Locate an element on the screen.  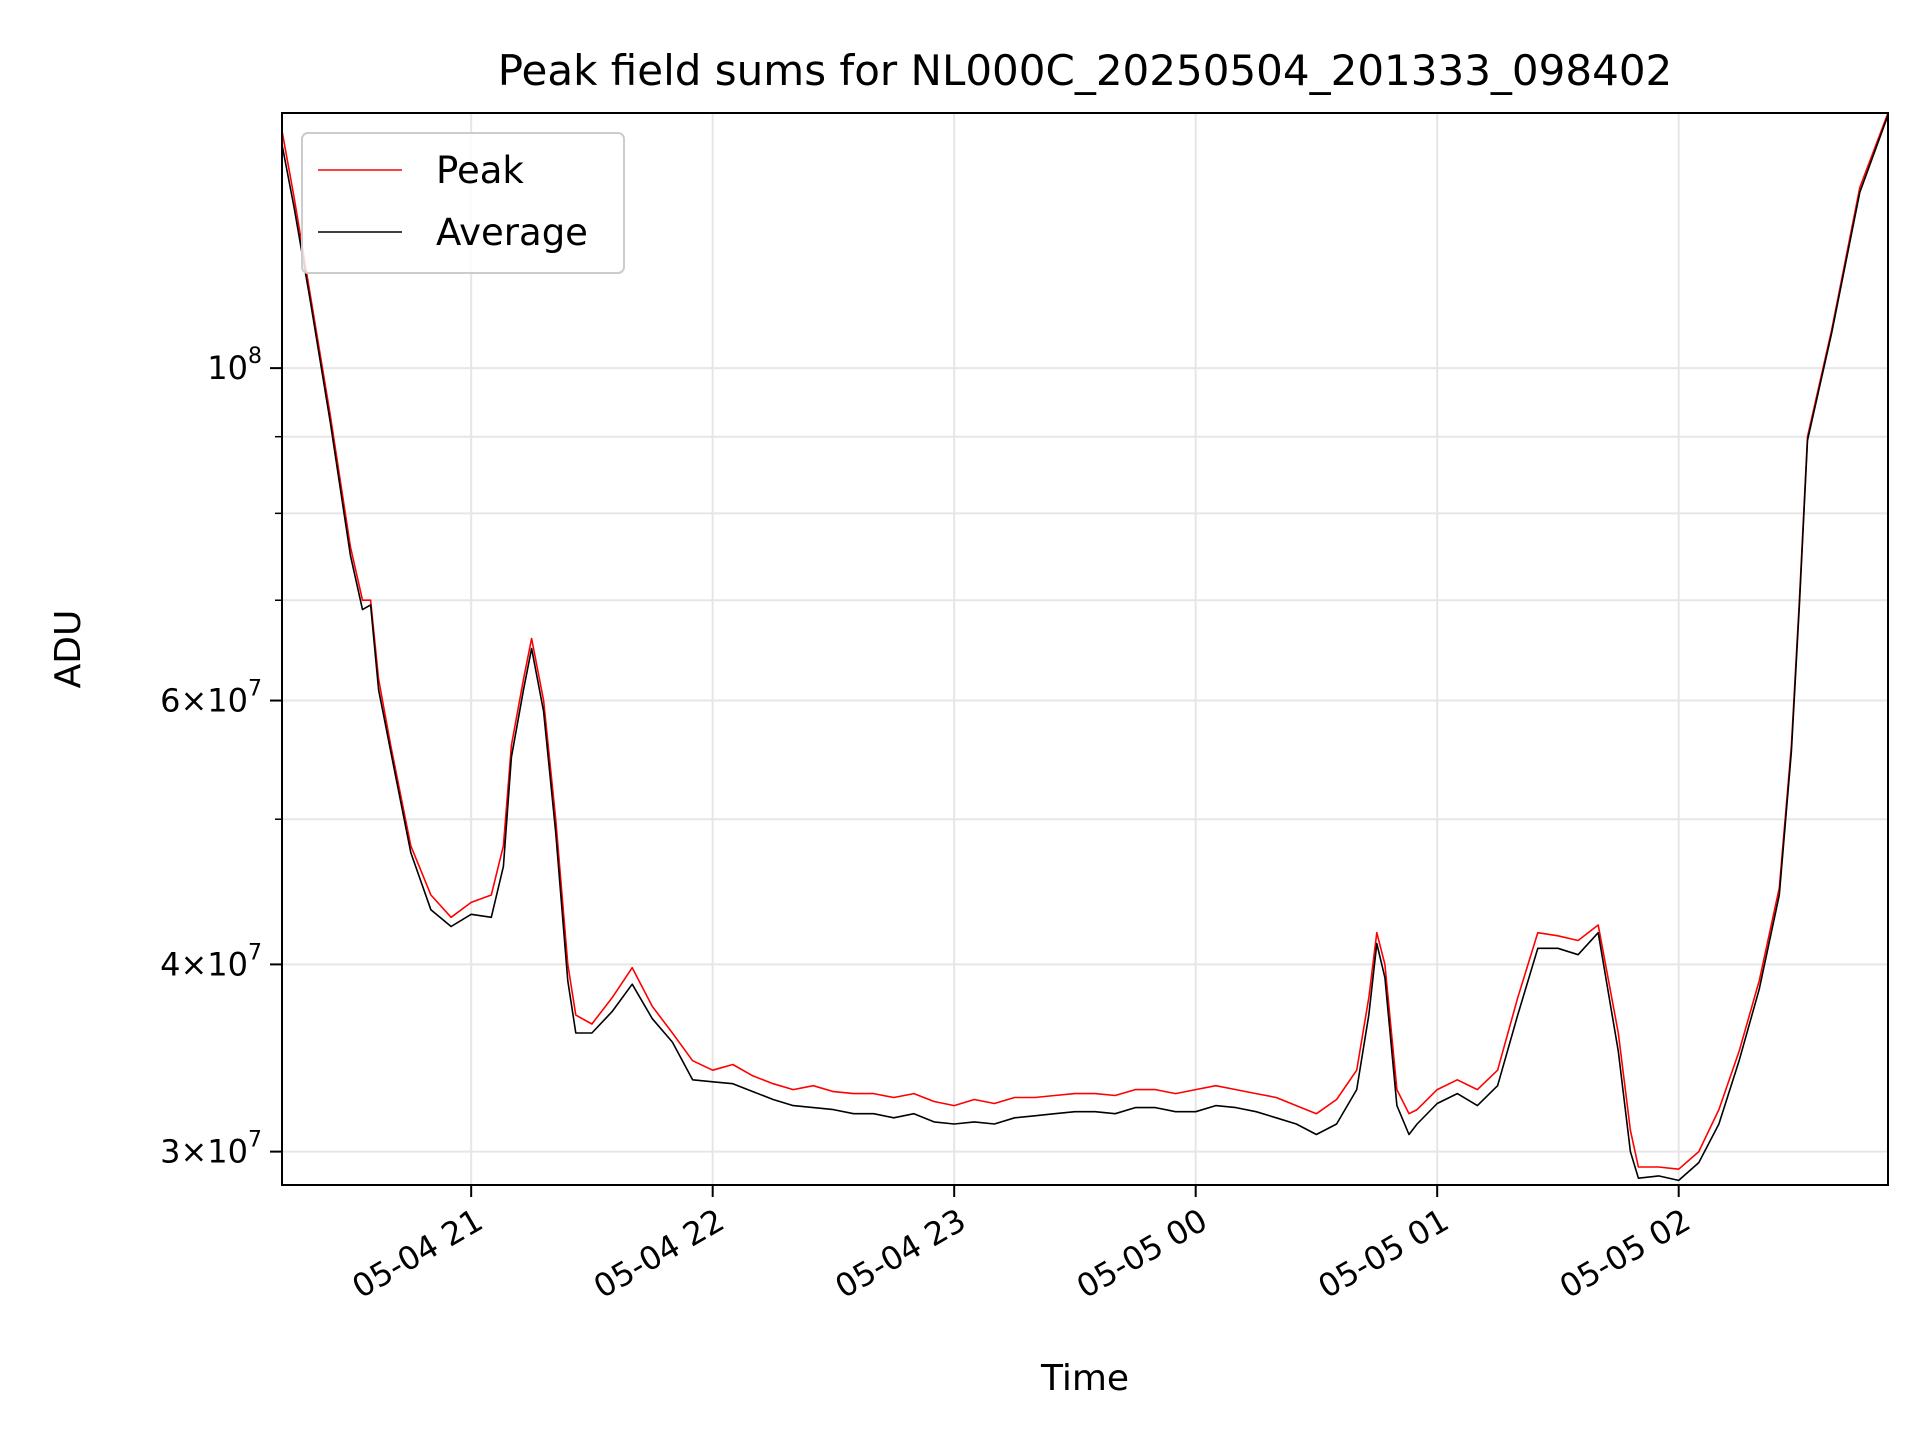
y-tick-label-base: 4×10 is located at coordinates (204, 964).